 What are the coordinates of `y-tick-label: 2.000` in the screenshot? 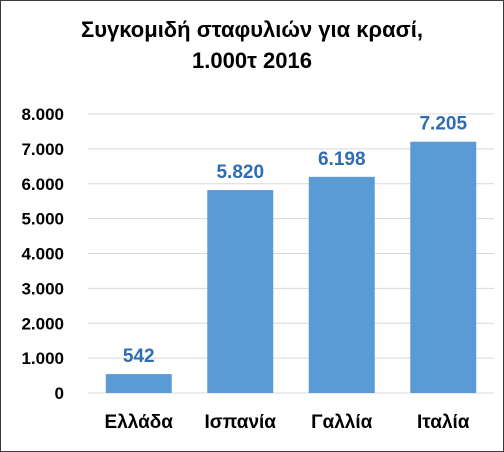 It's located at (42, 323).